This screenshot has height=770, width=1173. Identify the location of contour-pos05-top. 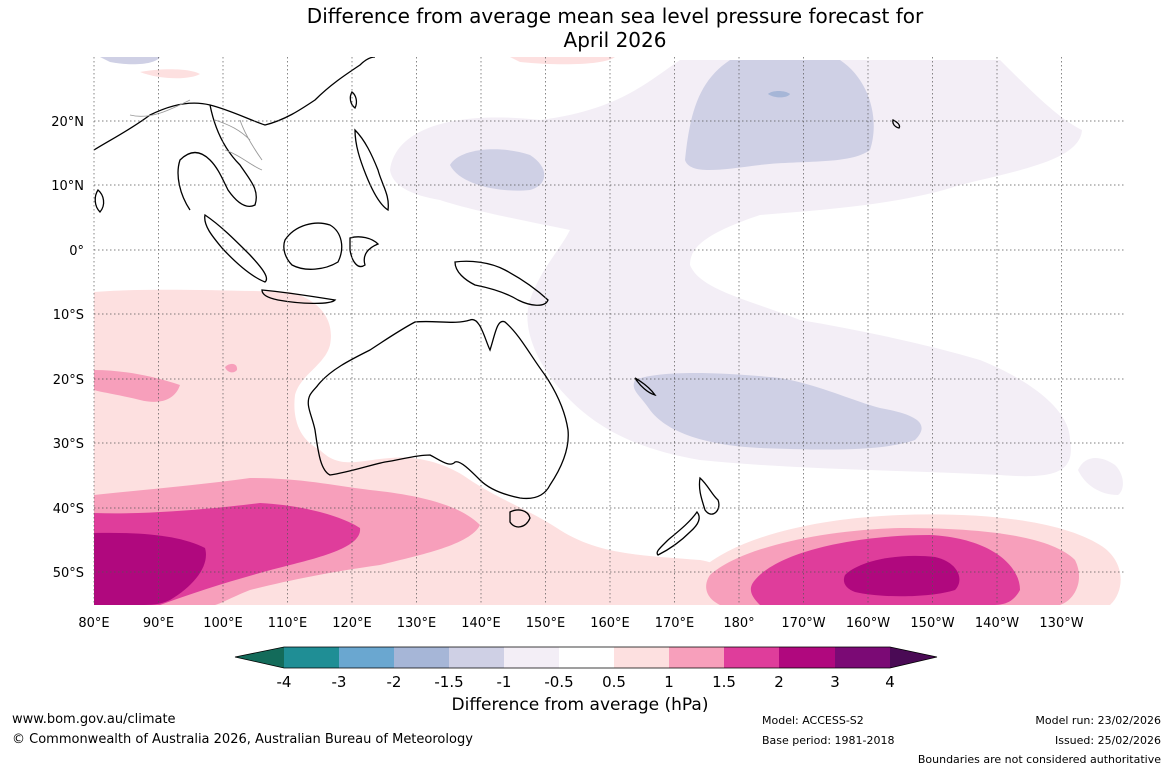
(562, 61).